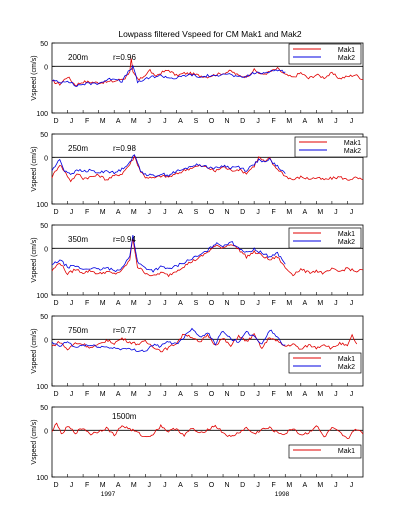 The height and width of the screenshot is (529, 406). Describe the element at coordinates (325, 451) in the screenshot. I see `legend-box` at that location.